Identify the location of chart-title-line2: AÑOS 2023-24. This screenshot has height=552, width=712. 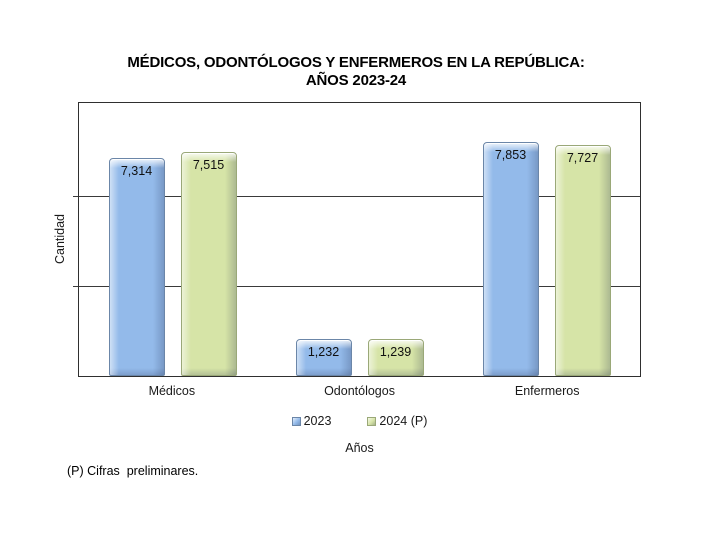
(356, 80).